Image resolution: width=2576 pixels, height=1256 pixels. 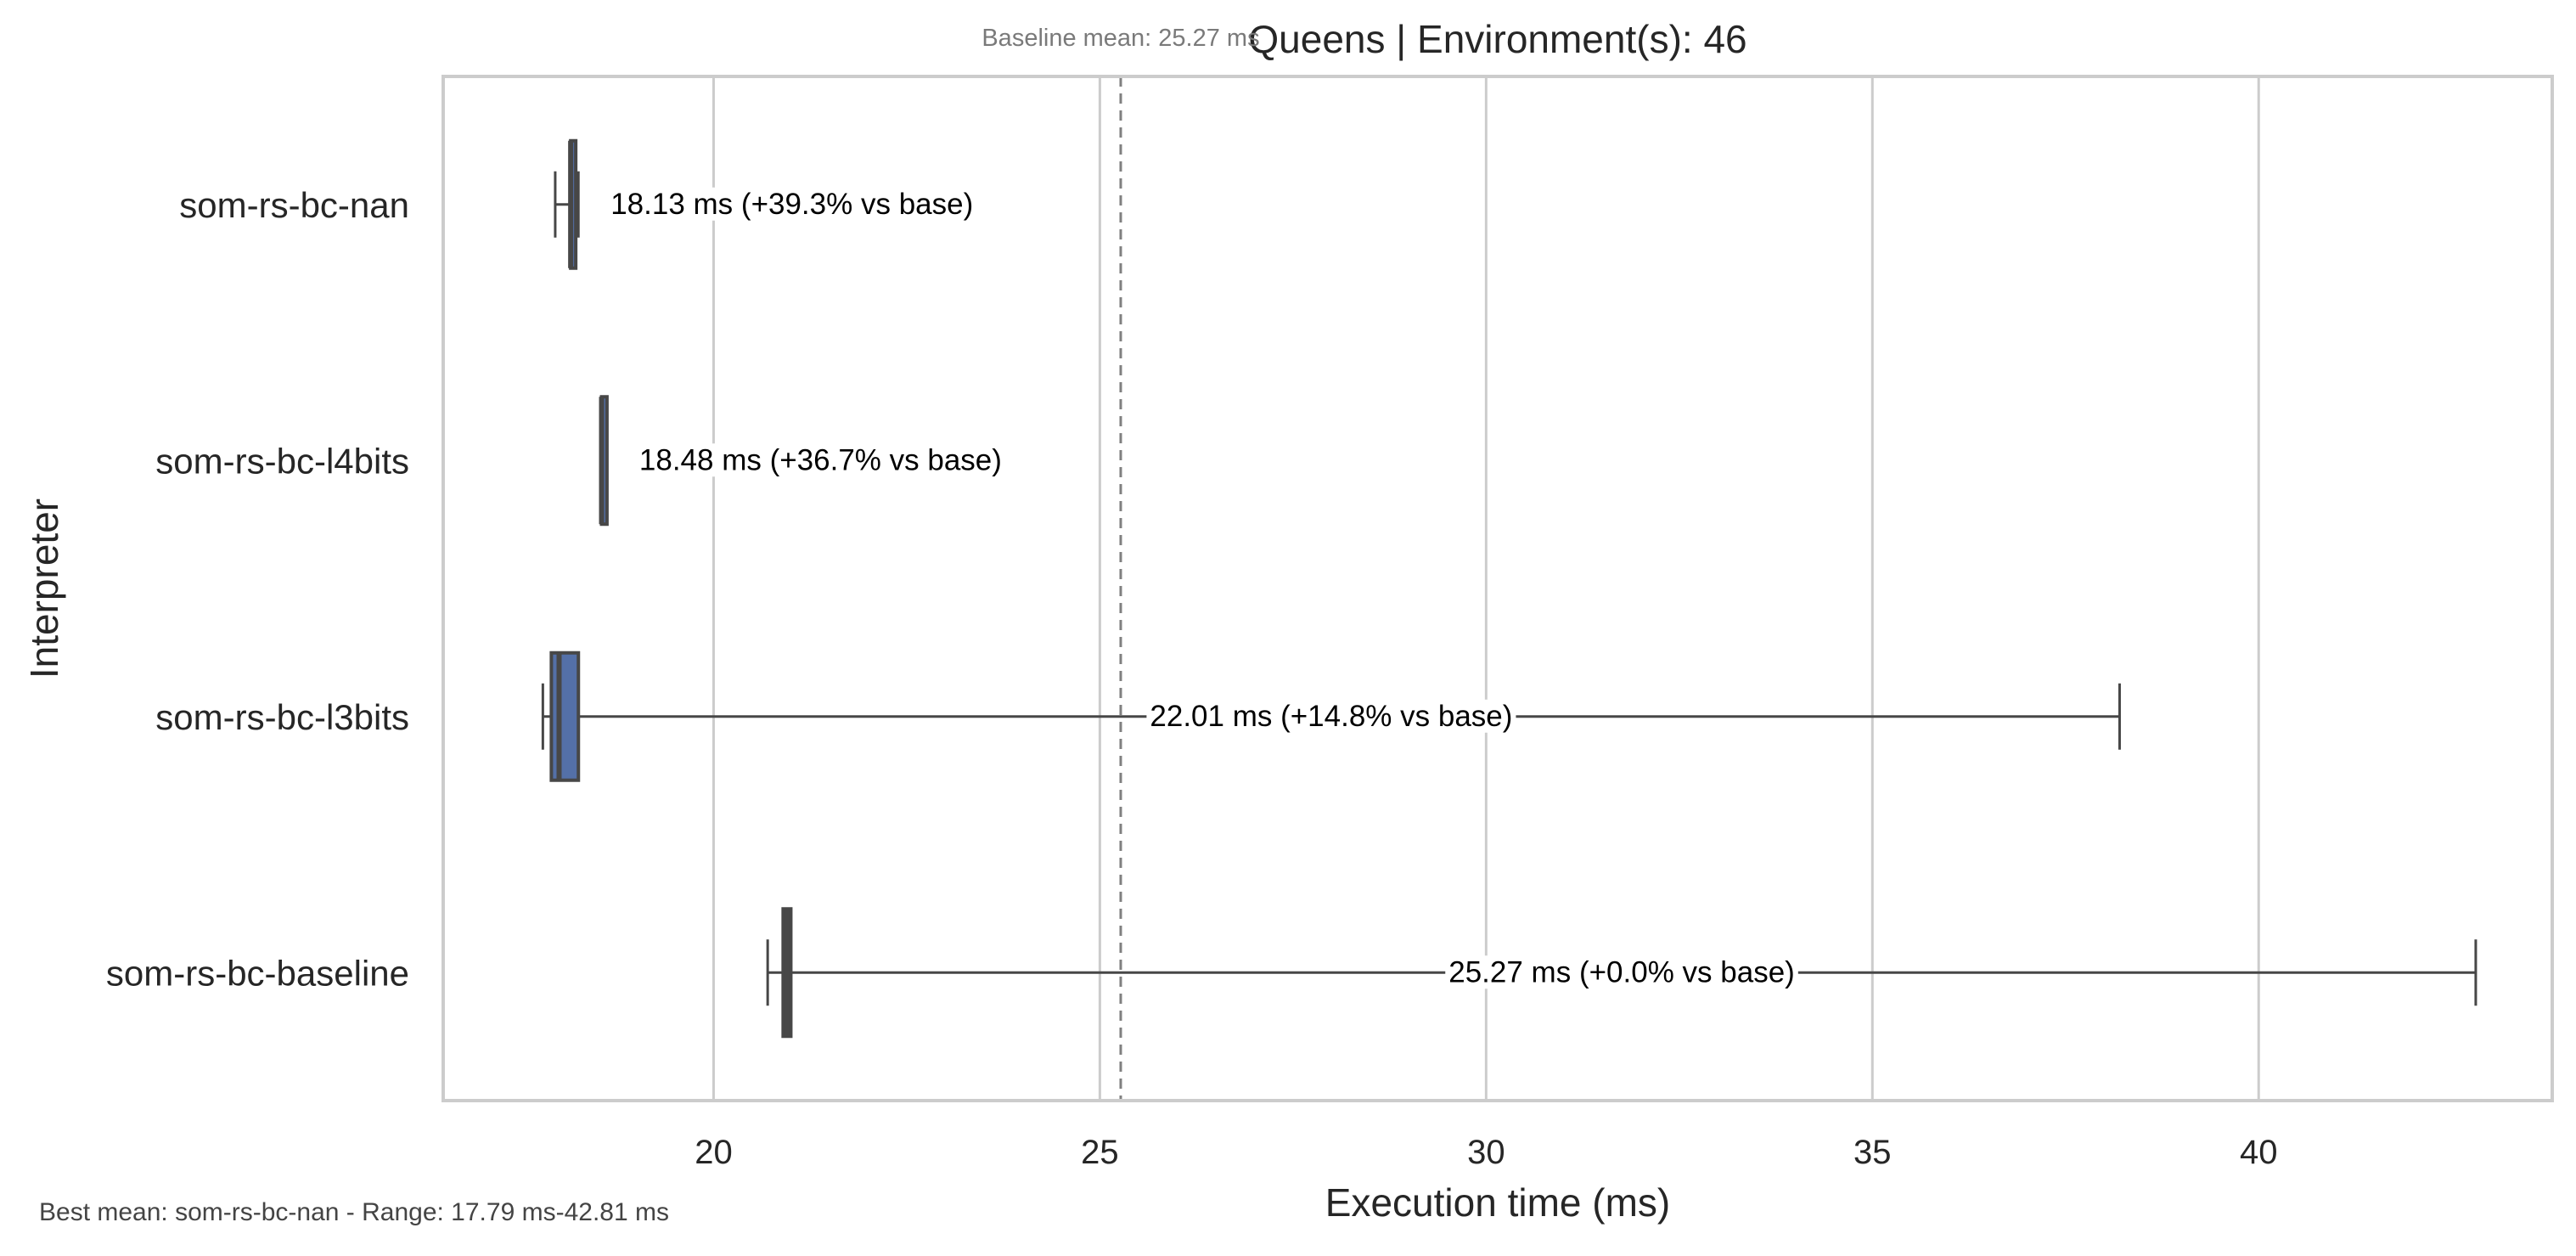 I want to click on y-category-label-som-rs-bc-l4bits: som-rs-bc-l4bits, so click(x=282, y=461).